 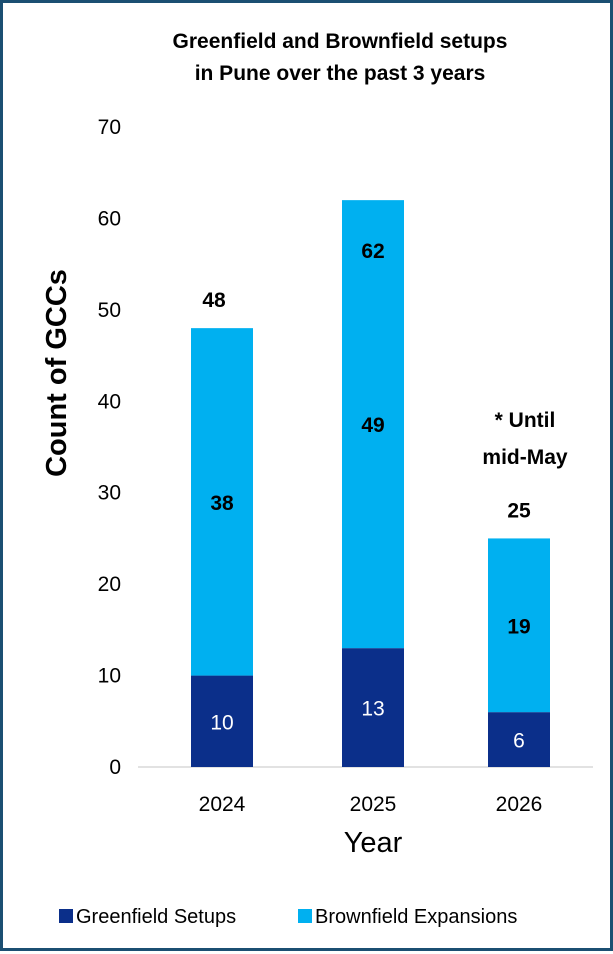 I want to click on y-tick-label: 10, so click(x=109, y=676).